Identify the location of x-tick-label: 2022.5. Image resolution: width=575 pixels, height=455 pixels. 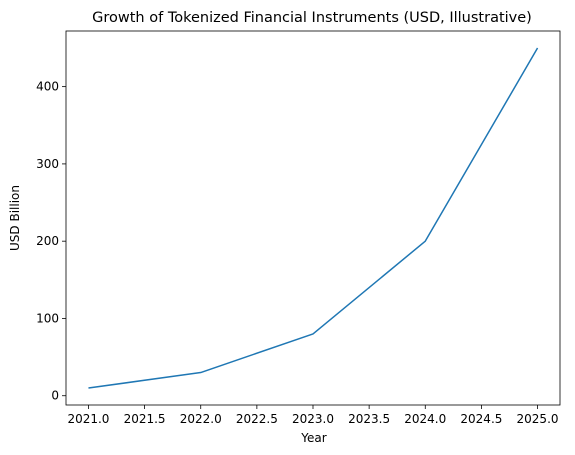
(257, 419).